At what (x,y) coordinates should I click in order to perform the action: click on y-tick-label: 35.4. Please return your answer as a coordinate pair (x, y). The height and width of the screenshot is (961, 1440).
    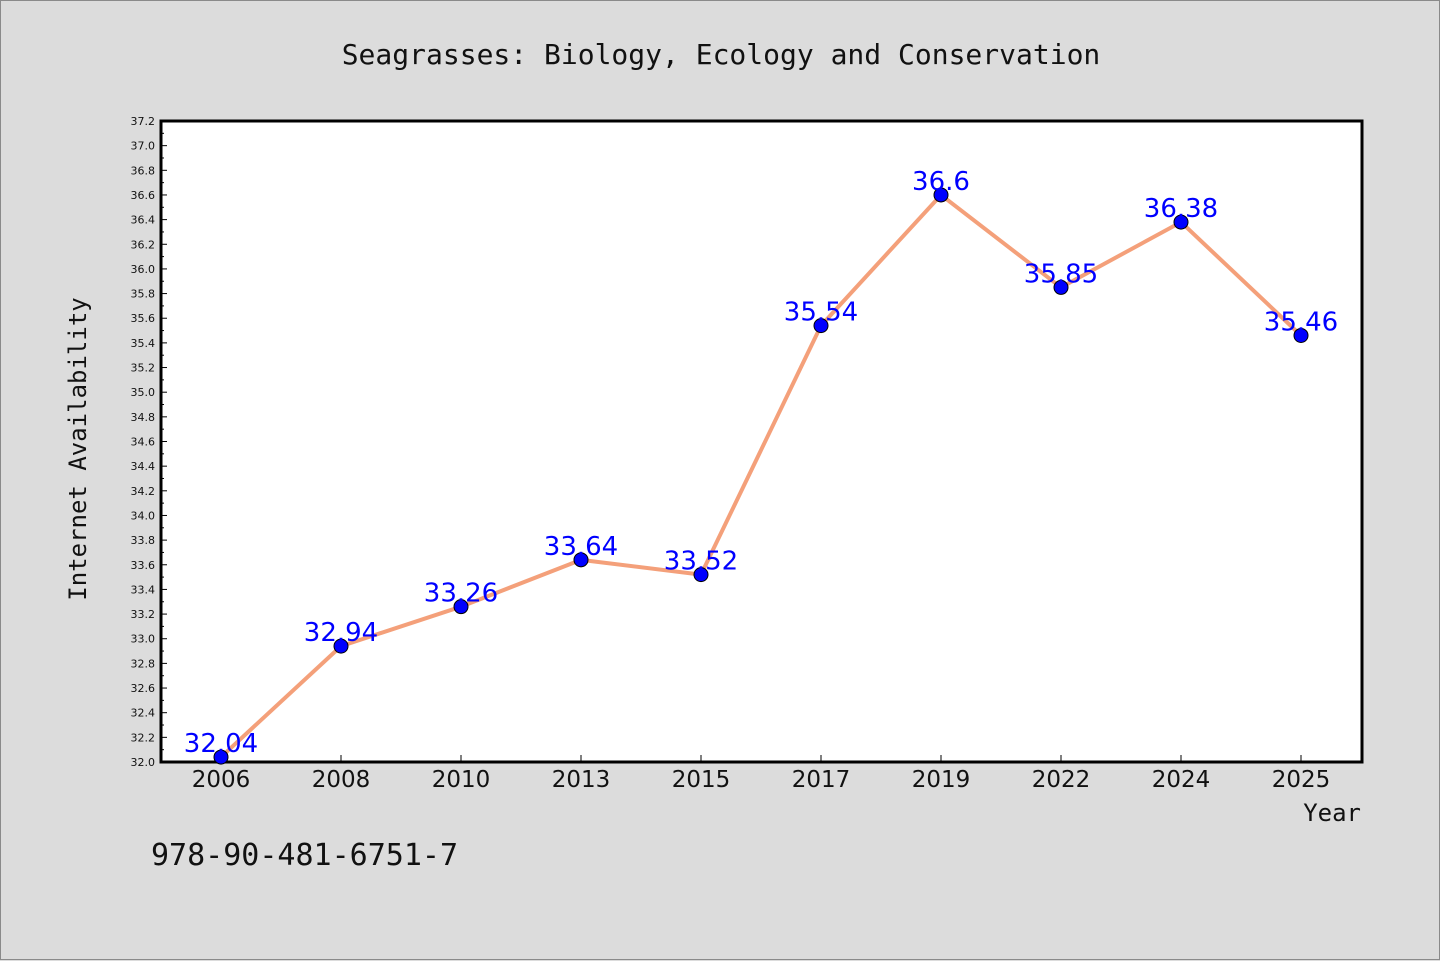
    Looking at the image, I should click on (143, 343).